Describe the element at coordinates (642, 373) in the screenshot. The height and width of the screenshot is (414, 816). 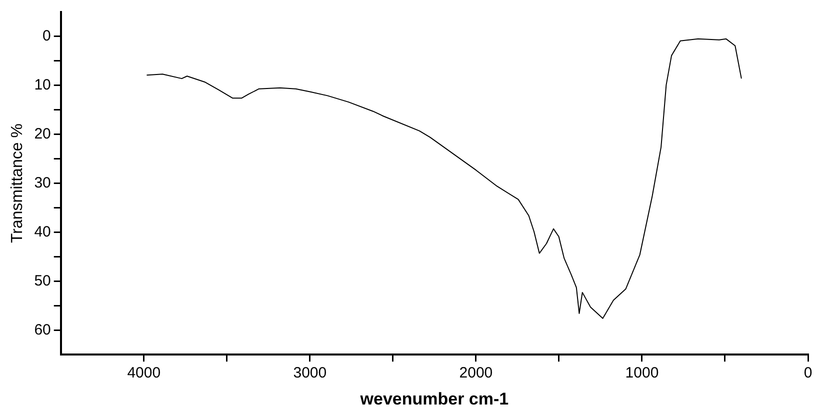
I see `x-tick-label: 1000` at that location.